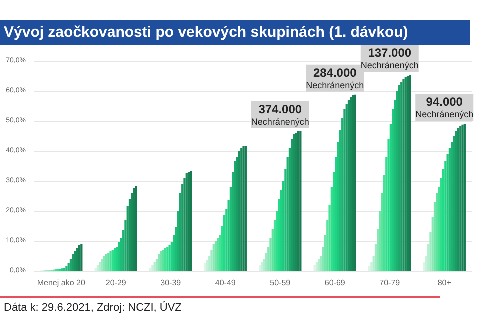  What do you see at coordinates (116, 283) in the screenshot?
I see `x-tick-label: 20-29` at bounding box center [116, 283].